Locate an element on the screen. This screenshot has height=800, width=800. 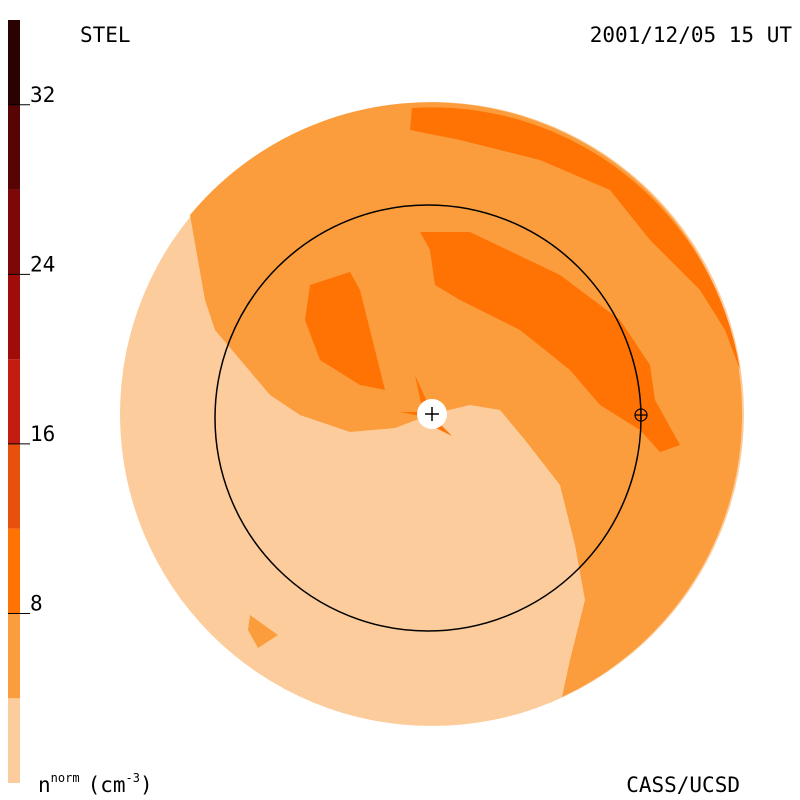
credit: CASS/UCSD is located at coordinates (683, 785).